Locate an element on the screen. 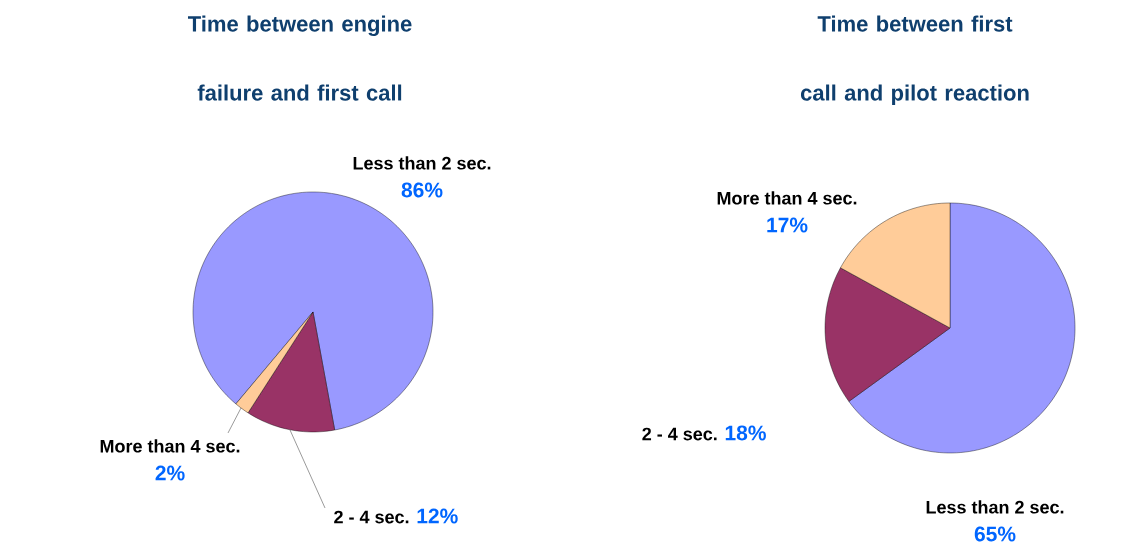 The width and height of the screenshot is (1126, 543). data-label: 65% is located at coordinates (995, 534).